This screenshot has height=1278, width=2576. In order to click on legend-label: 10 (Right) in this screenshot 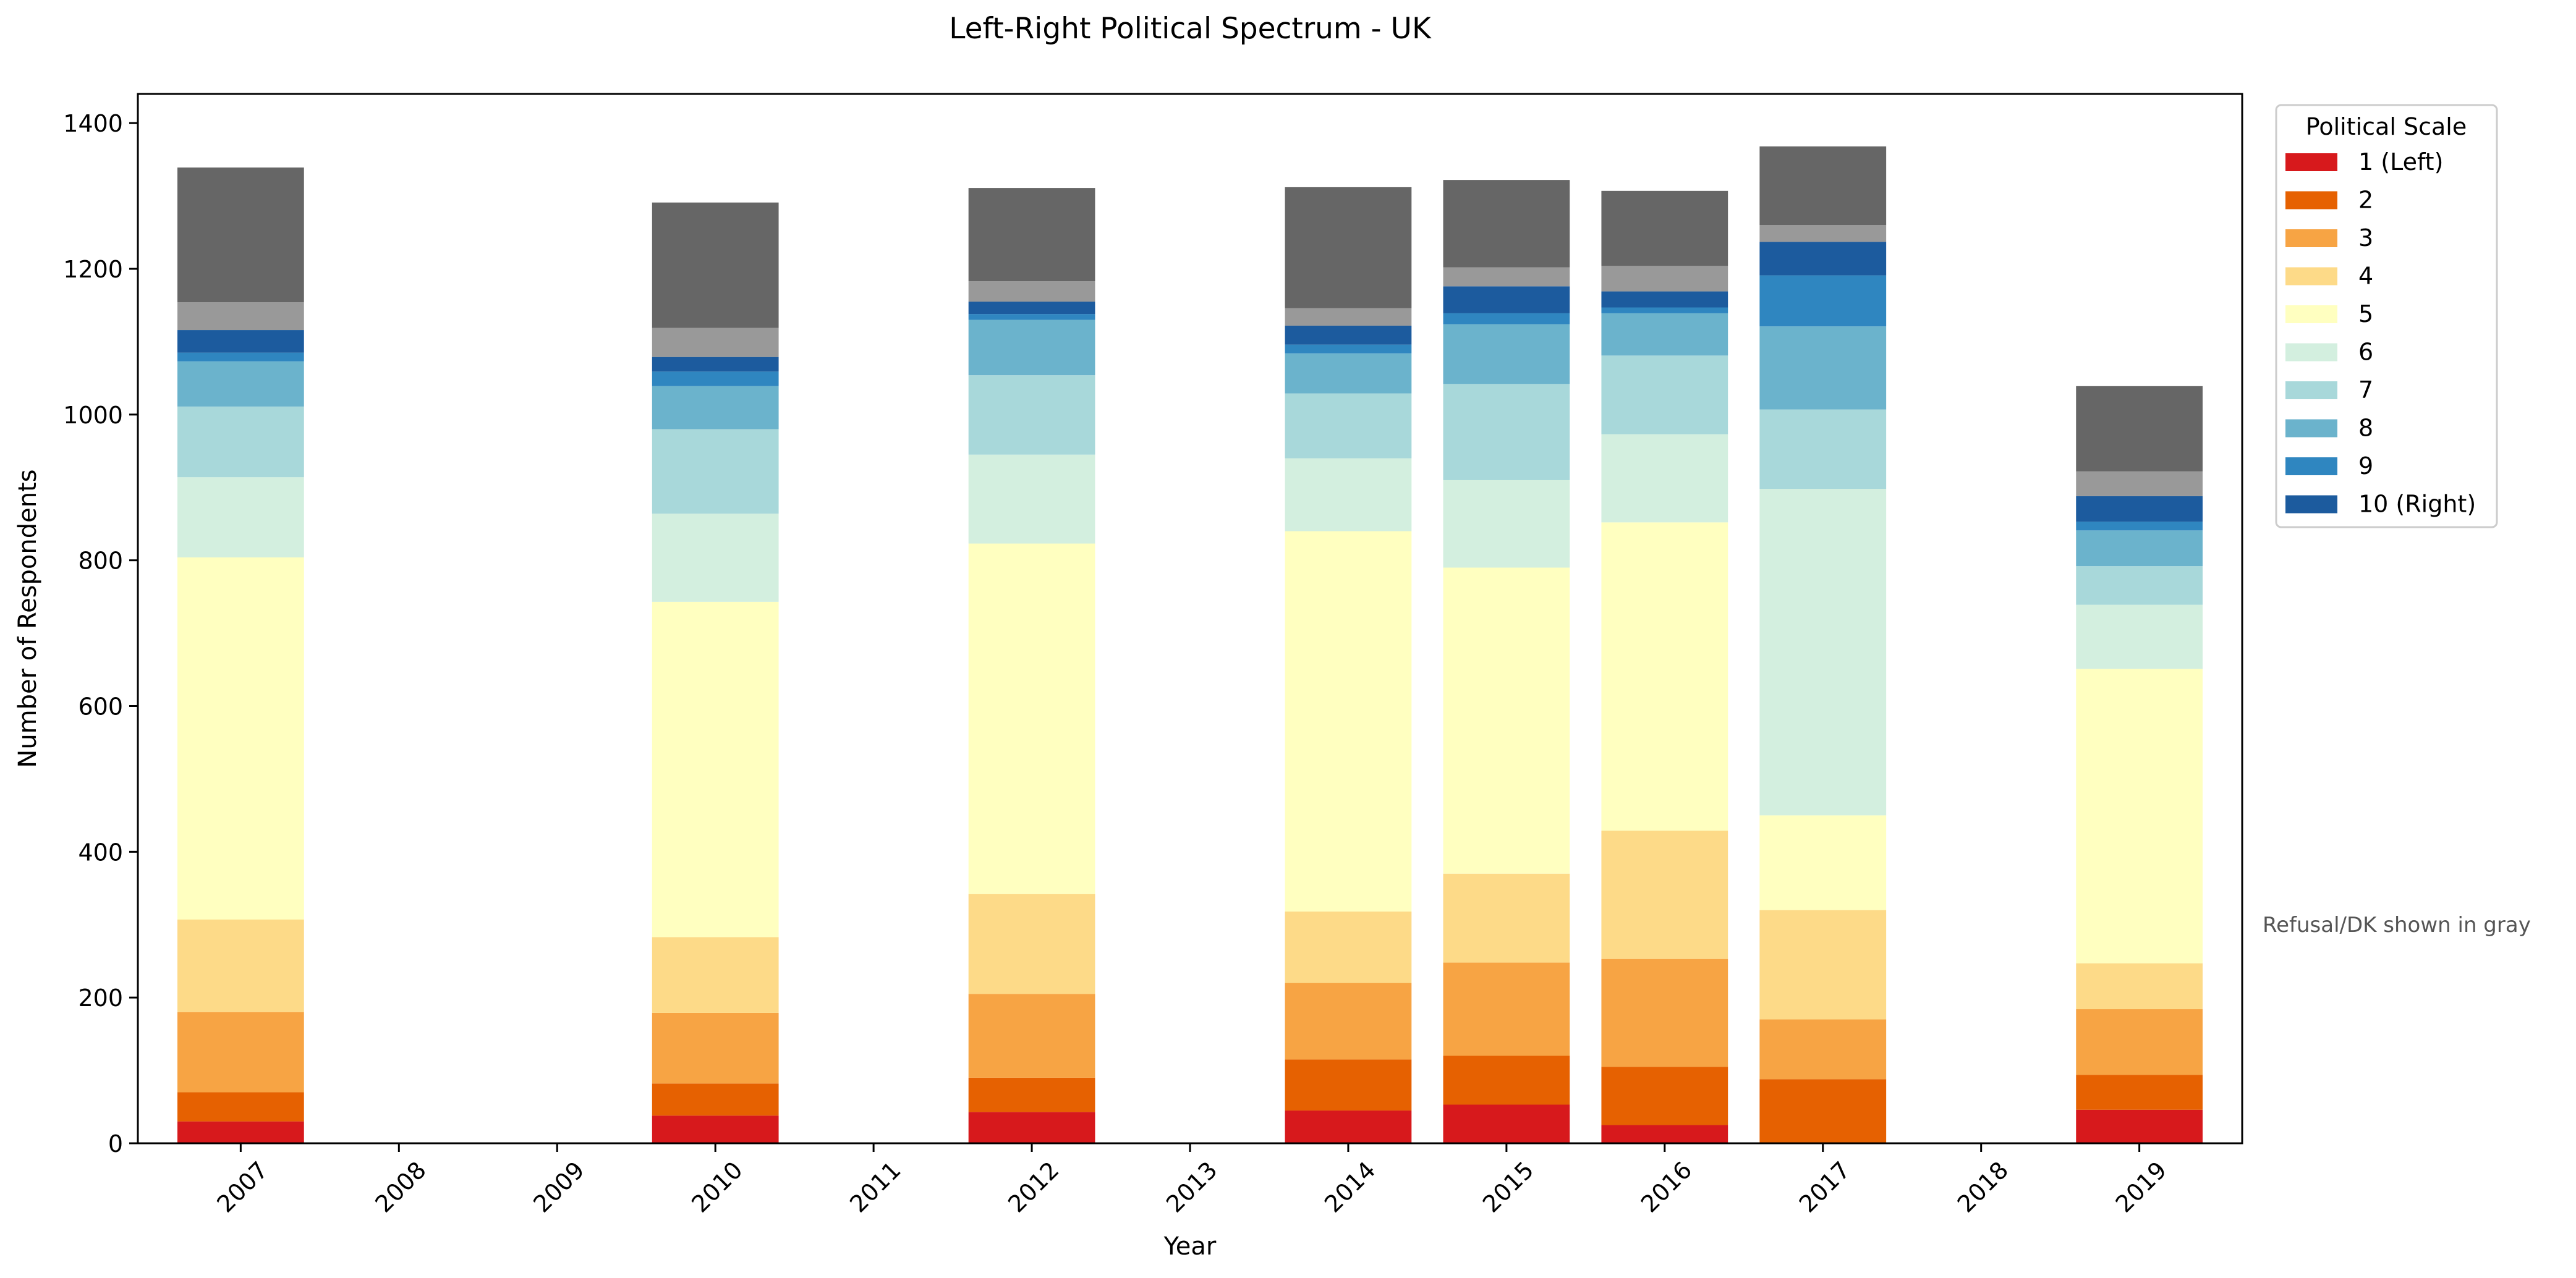, I will do `click(2417, 504)`.